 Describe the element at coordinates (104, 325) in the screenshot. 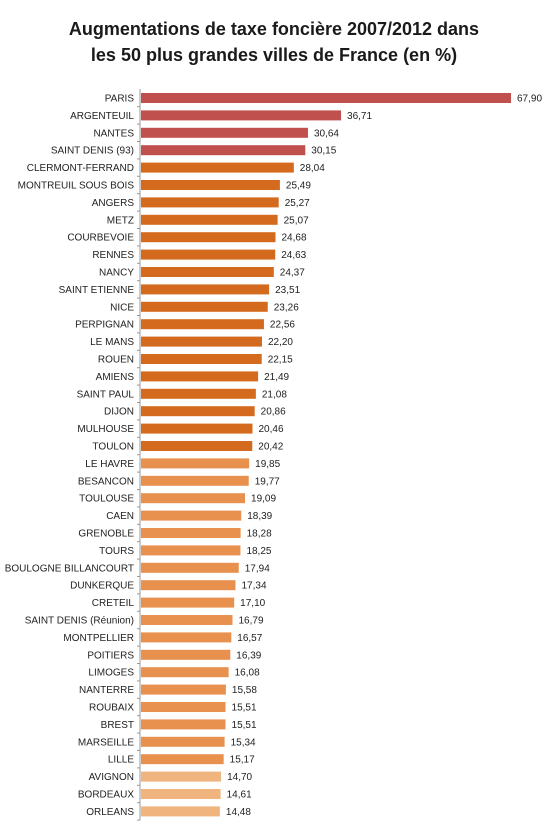

I see `category-label: PERPIGNAN` at that location.